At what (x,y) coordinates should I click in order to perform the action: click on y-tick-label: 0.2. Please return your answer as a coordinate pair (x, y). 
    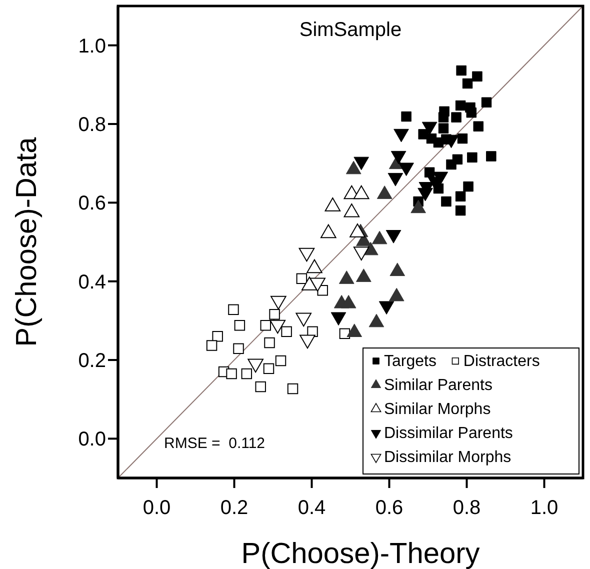
    Looking at the image, I should click on (92, 361).